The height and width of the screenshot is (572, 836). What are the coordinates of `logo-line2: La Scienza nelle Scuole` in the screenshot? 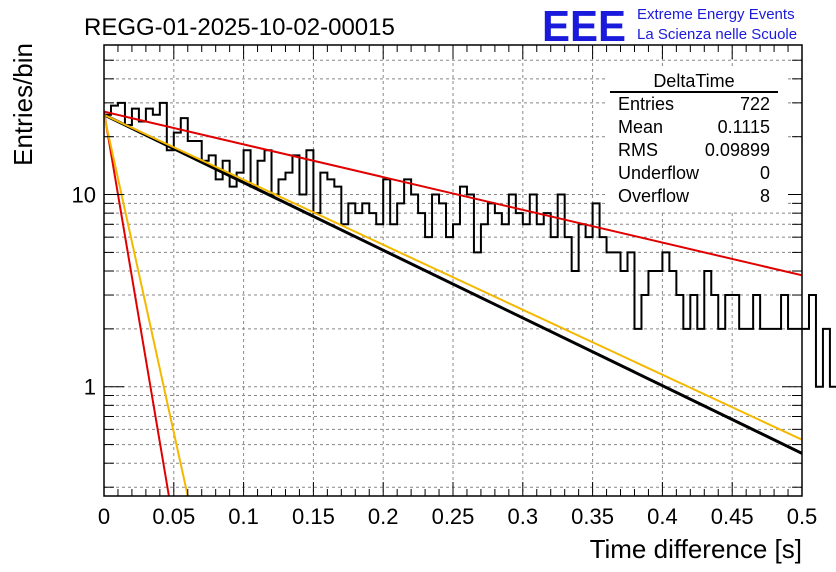 It's located at (717, 34).